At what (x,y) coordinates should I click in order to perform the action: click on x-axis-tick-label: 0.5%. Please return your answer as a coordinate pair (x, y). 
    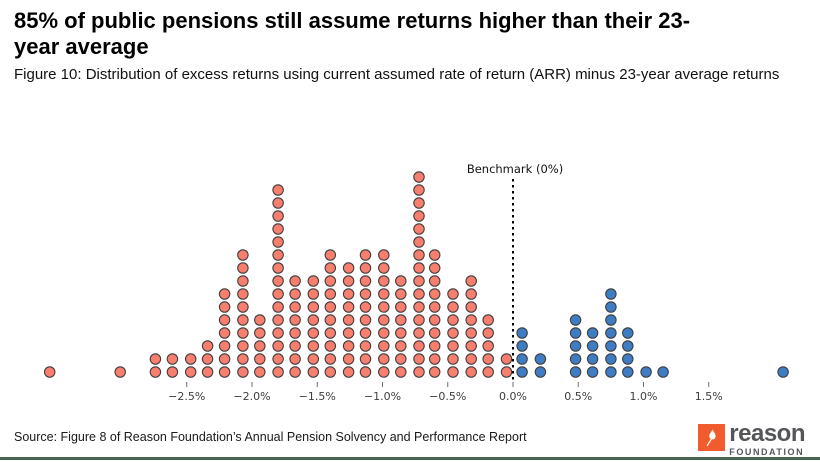
    Looking at the image, I should click on (578, 396).